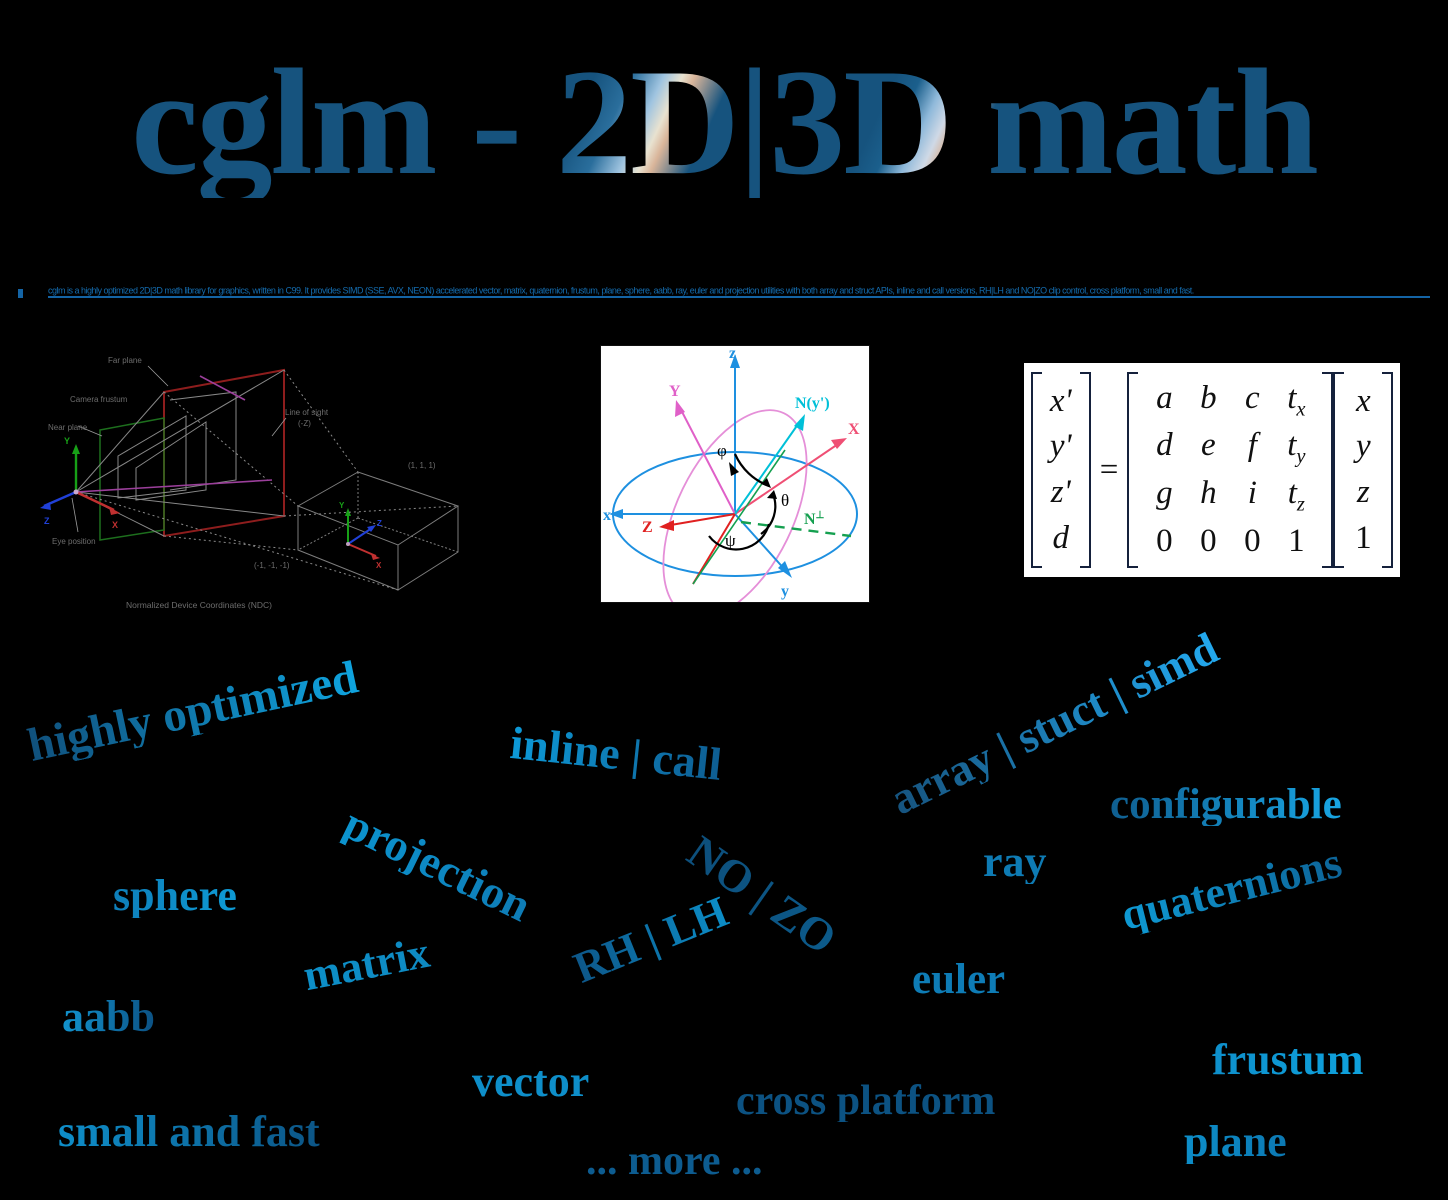 The width and height of the screenshot is (1448, 1200). Describe the element at coordinates (1252, 445) in the screenshot. I see `matrix-cell: f` at that location.